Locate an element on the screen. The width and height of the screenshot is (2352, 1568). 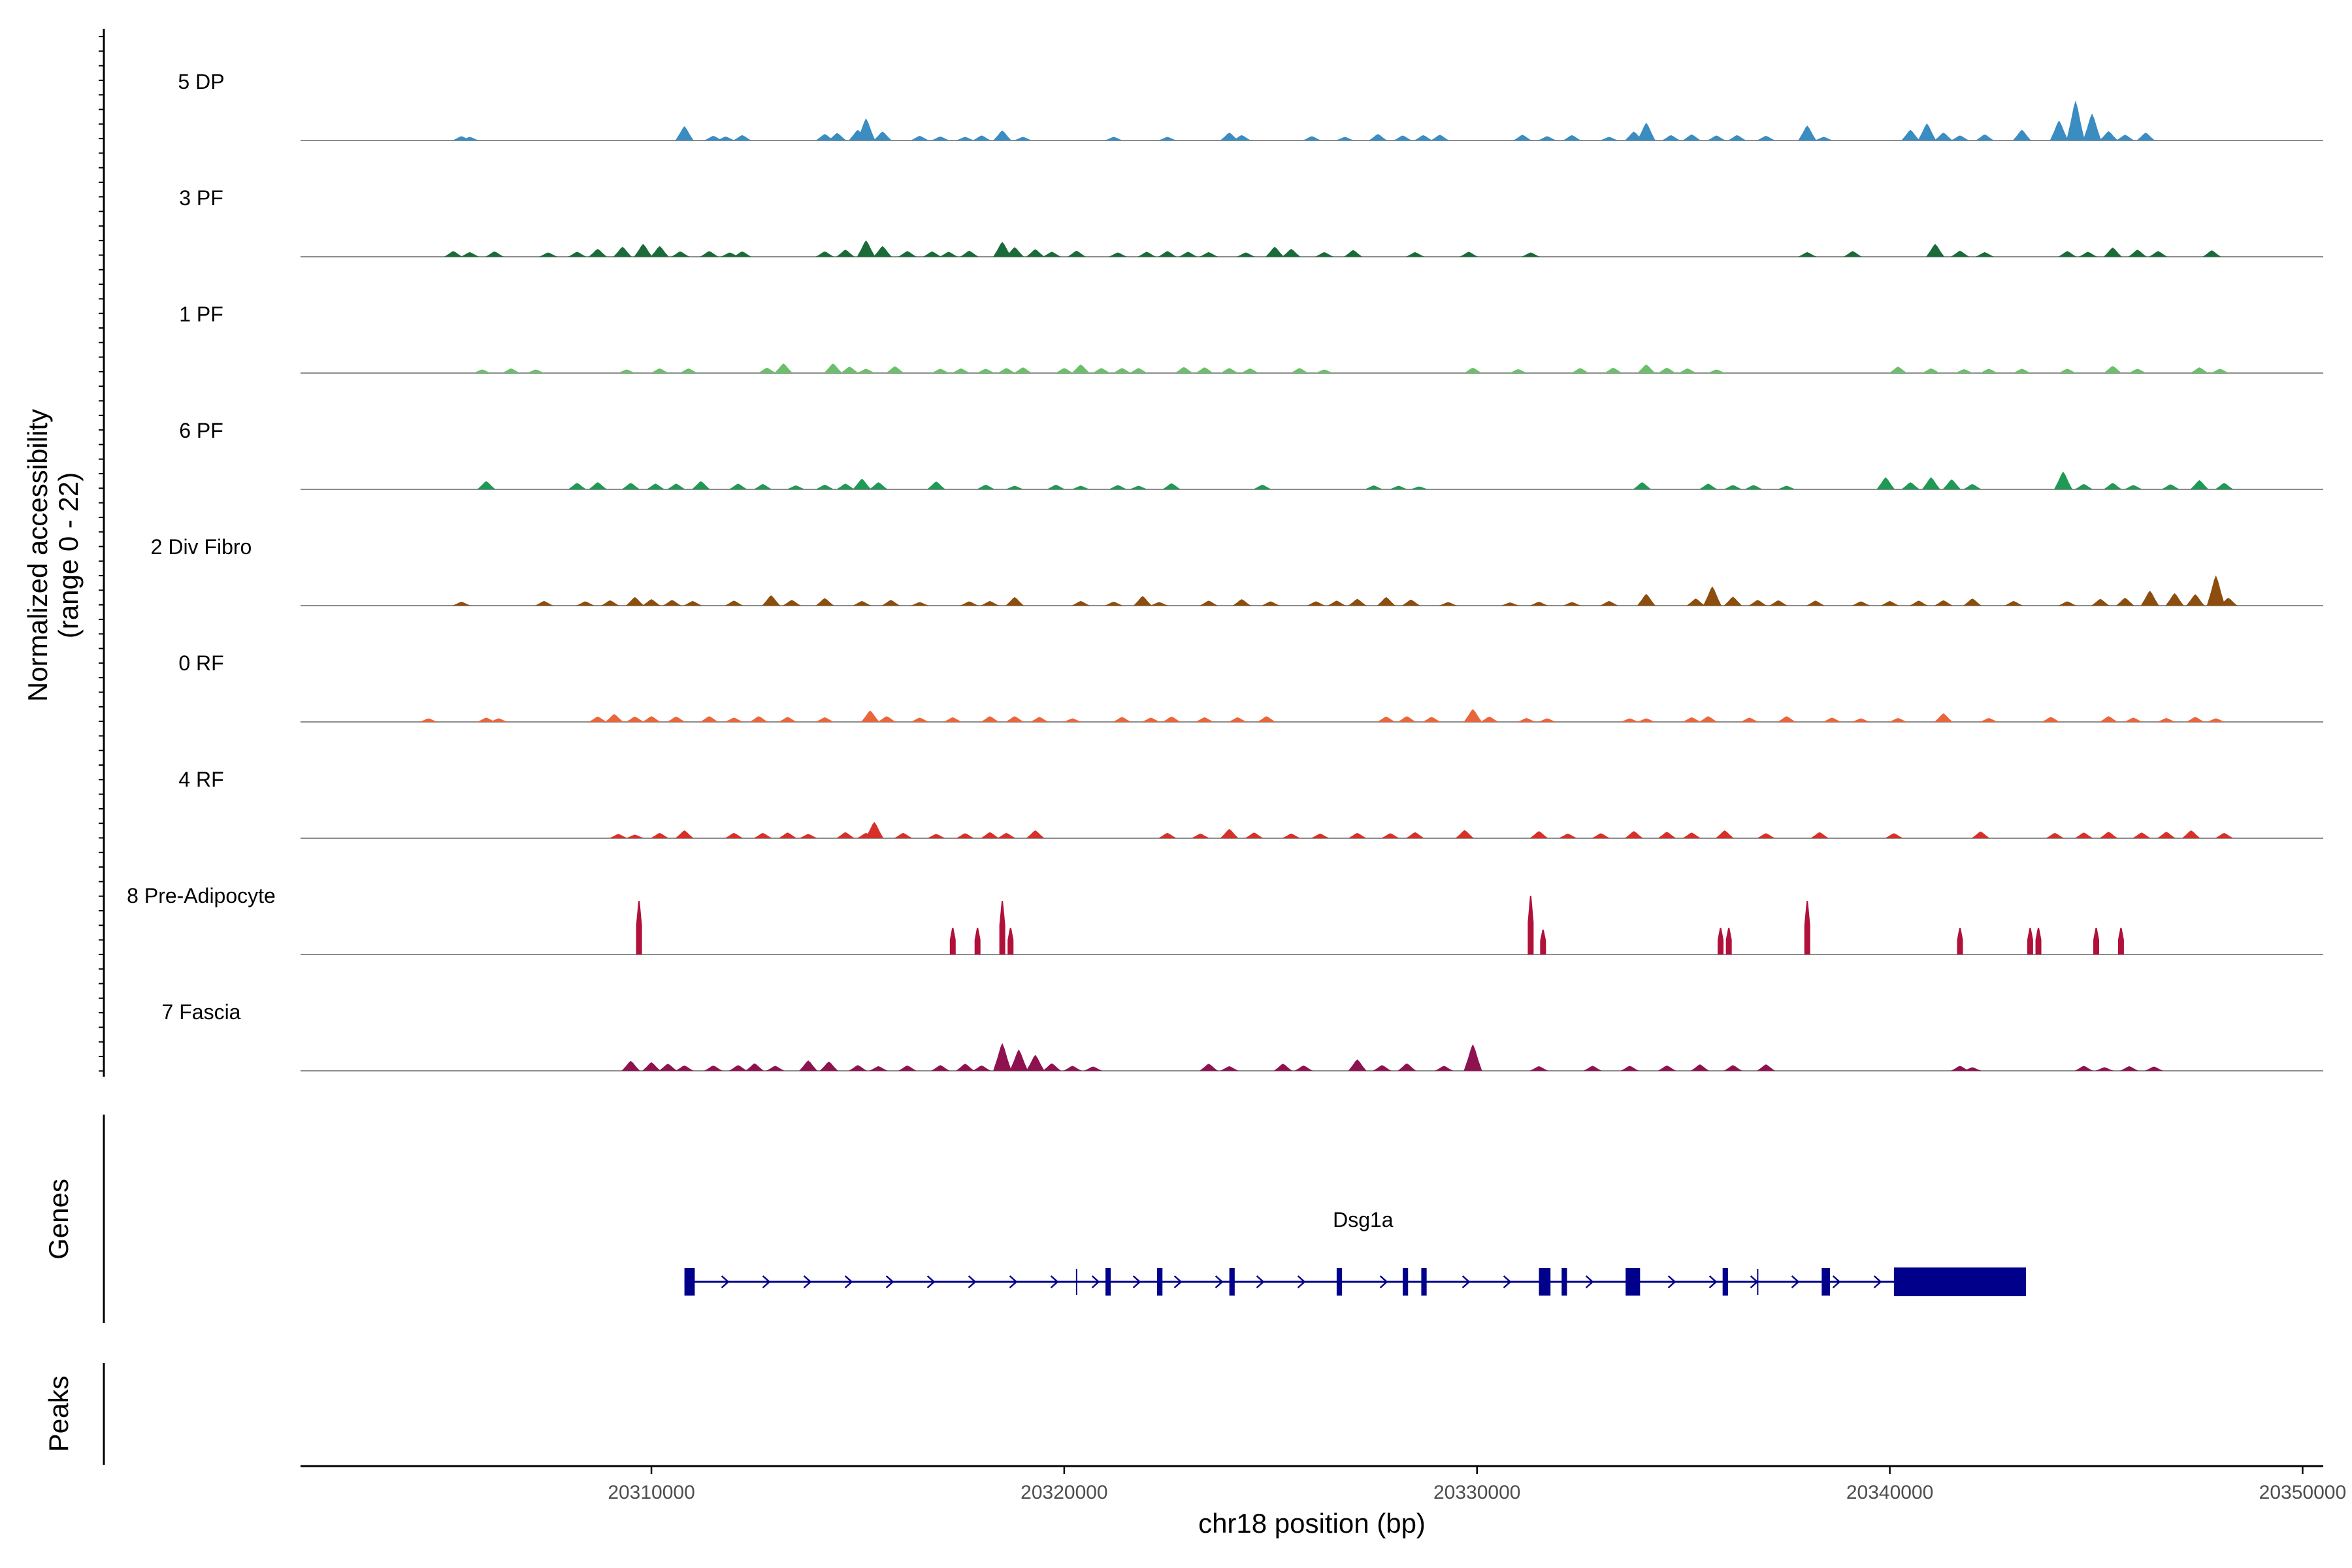
x-tick-label: 20350000 is located at coordinates (2302, 1492).